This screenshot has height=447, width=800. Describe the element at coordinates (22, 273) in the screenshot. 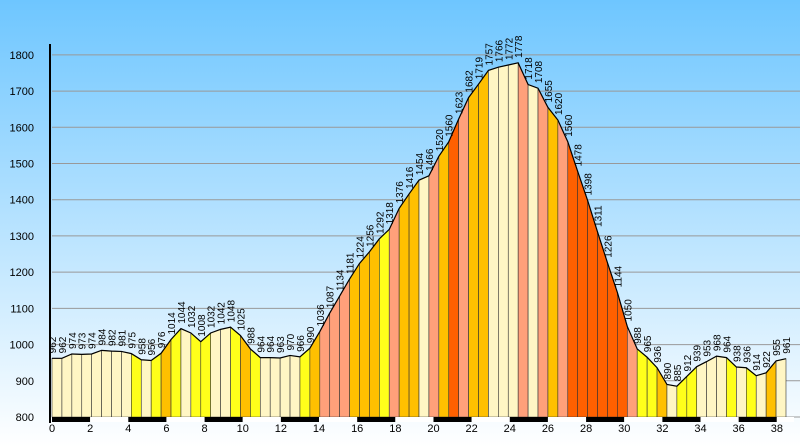

I see `y-tick-label: 1200` at that location.